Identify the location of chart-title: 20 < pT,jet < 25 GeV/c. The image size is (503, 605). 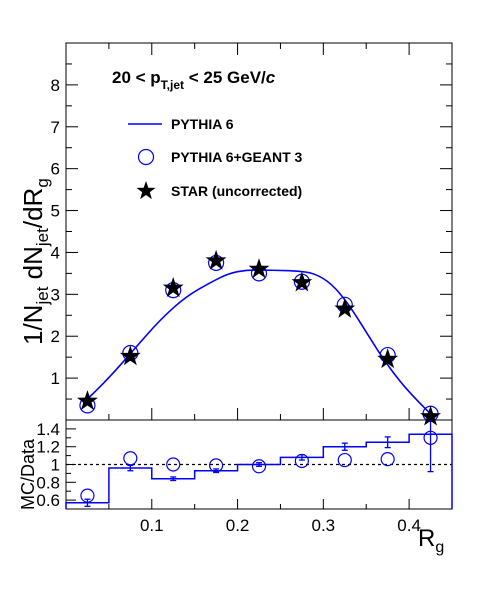
(194, 80).